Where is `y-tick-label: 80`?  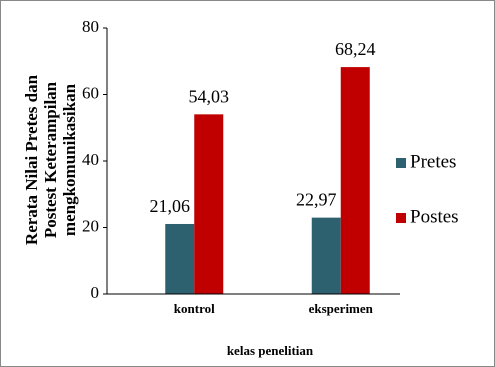 y-tick-label: 80 is located at coordinates (90, 26).